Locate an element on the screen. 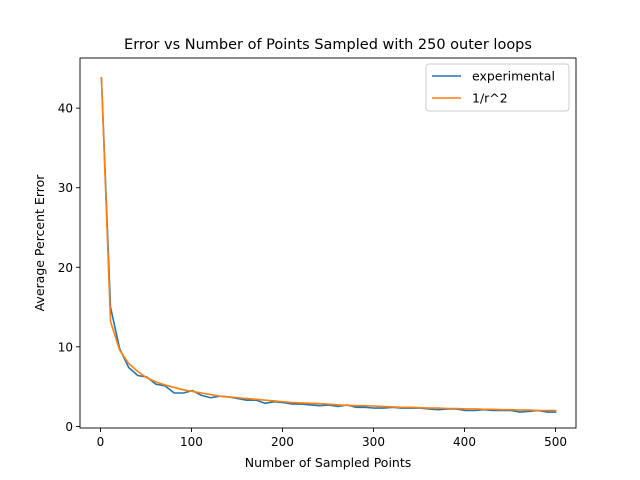 The height and width of the screenshot is (480, 640). x-tick-label: 500 is located at coordinates (555, 442).